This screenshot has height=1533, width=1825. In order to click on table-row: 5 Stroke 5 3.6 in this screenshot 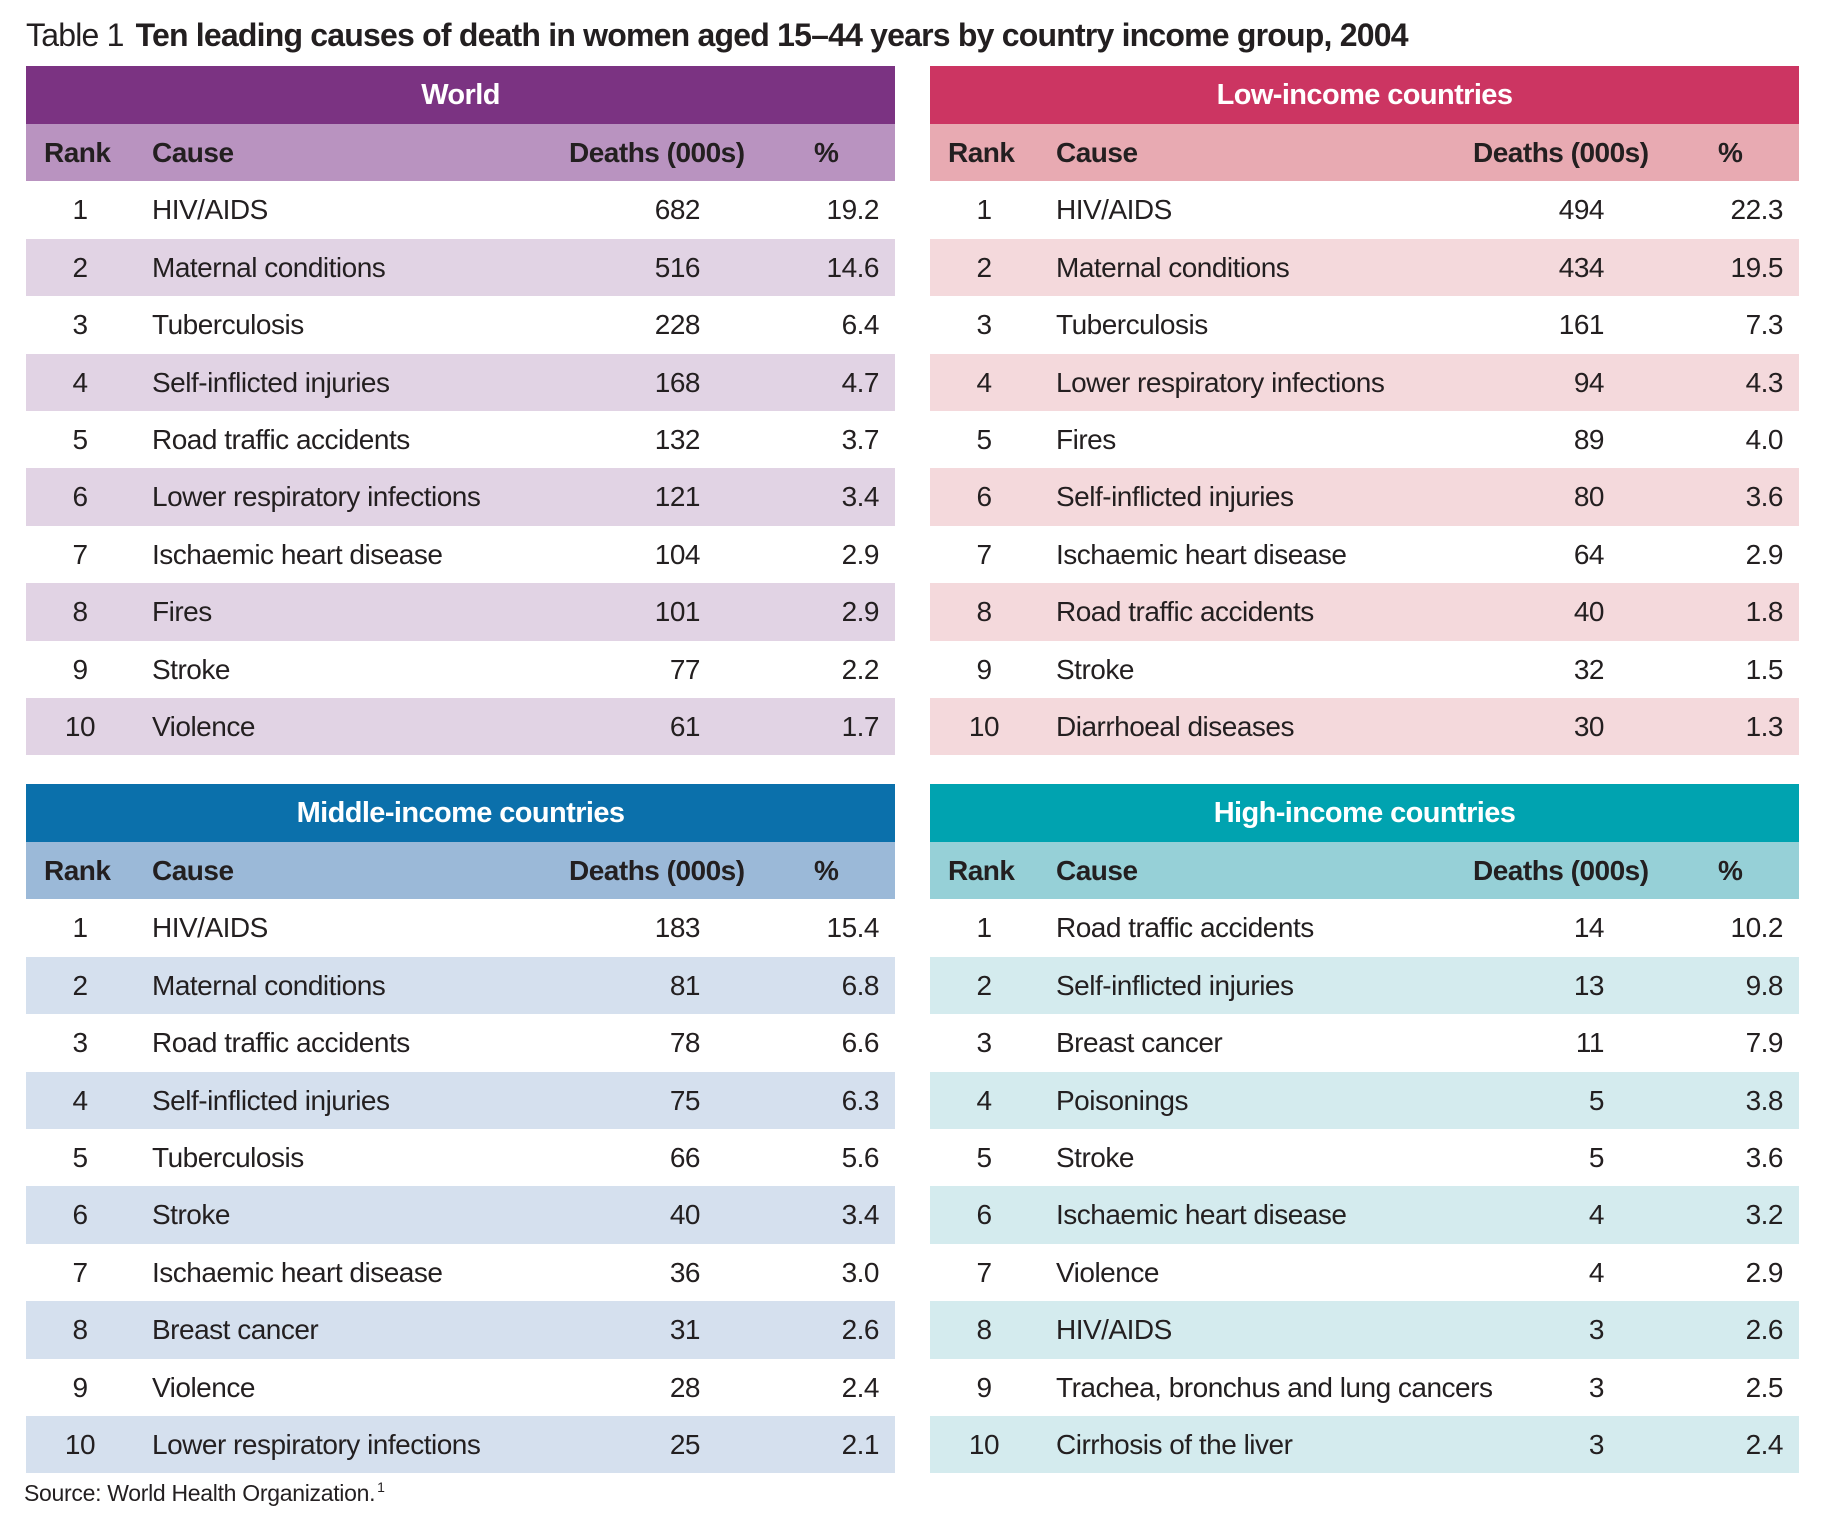, I will do `click(1364, 1157)`.